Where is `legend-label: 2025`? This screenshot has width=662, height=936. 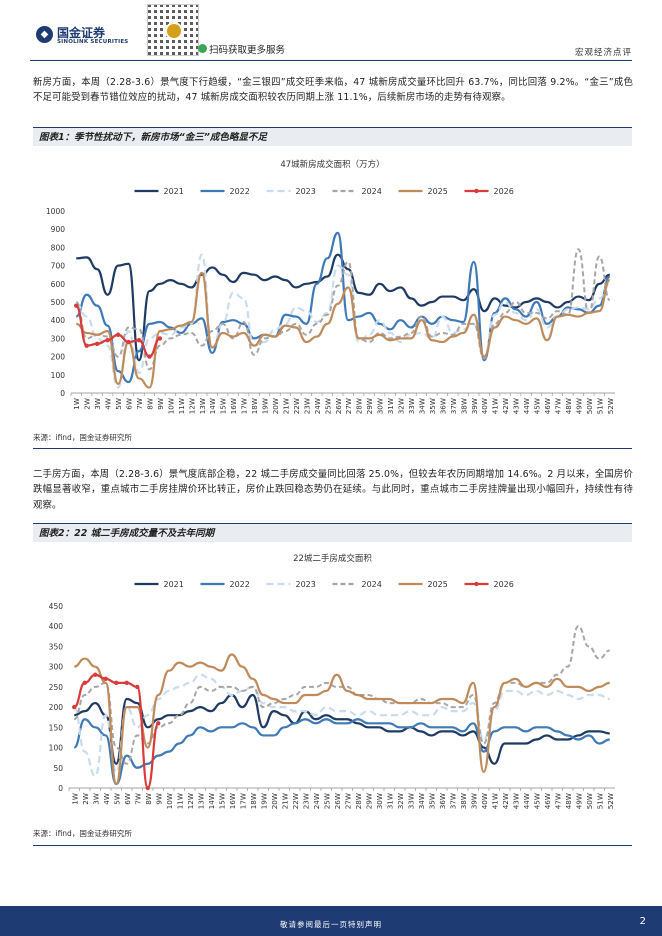 legend-label: 2025 is located at coordinates (438, 584).